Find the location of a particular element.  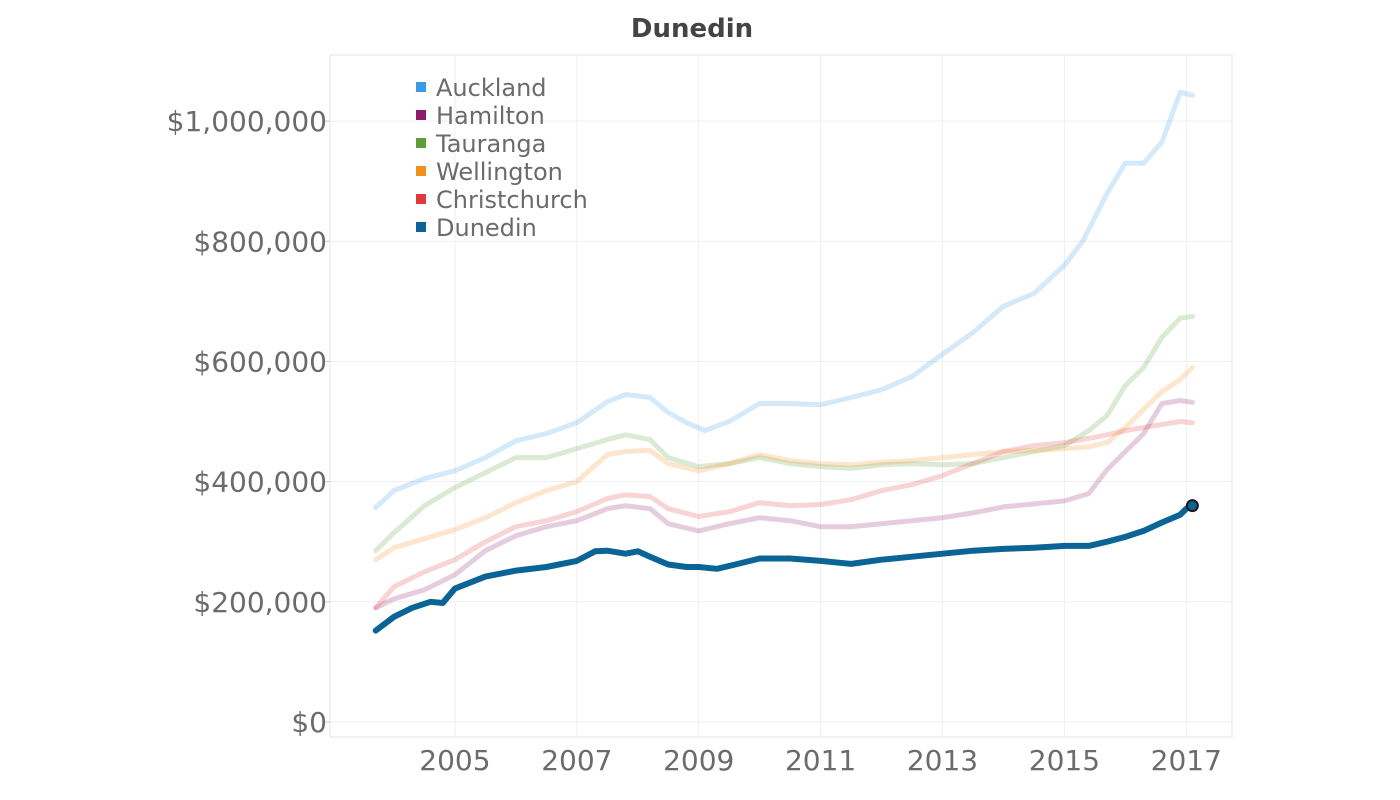

legend-swatch-hamilton is located at coordinates (421, 115).